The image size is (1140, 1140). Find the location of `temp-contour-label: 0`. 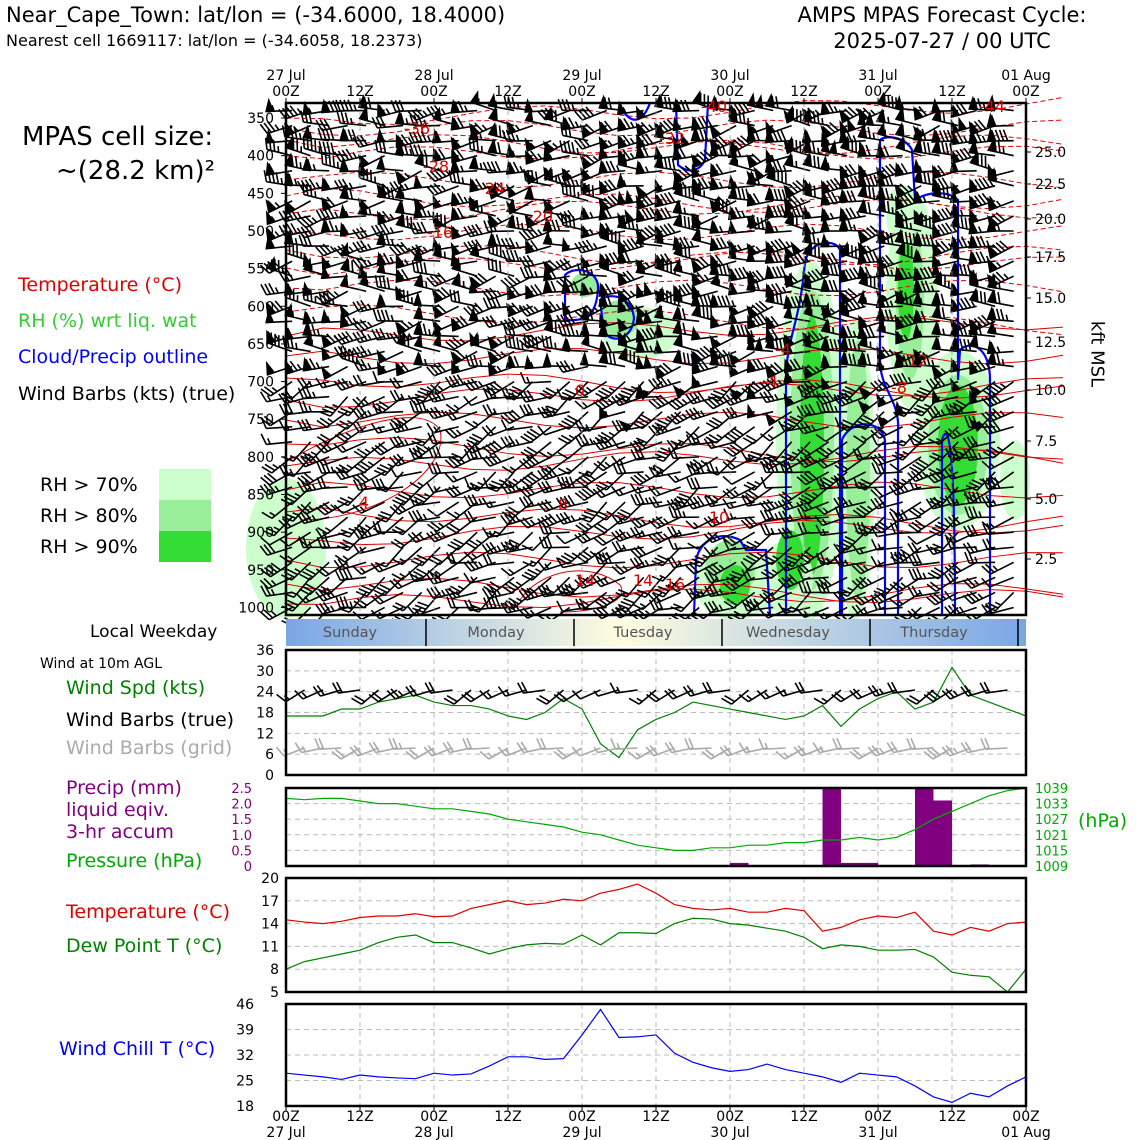

temp-contour-label: 0 is located at coordinates (580, 390).